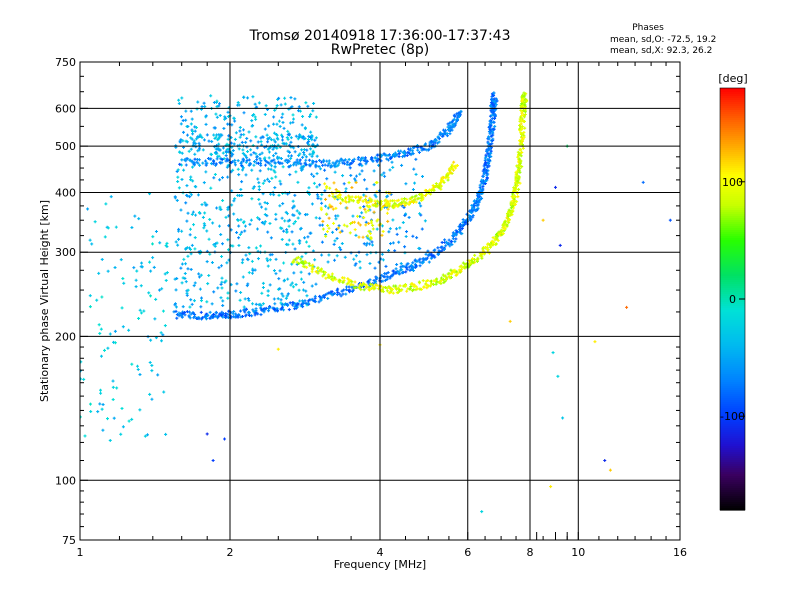 This screenshot has width=800, height=600. What do you see at coordinates (543, 220) in the screenshot?
I see `isolated-point` at bounding box center [543, 220].